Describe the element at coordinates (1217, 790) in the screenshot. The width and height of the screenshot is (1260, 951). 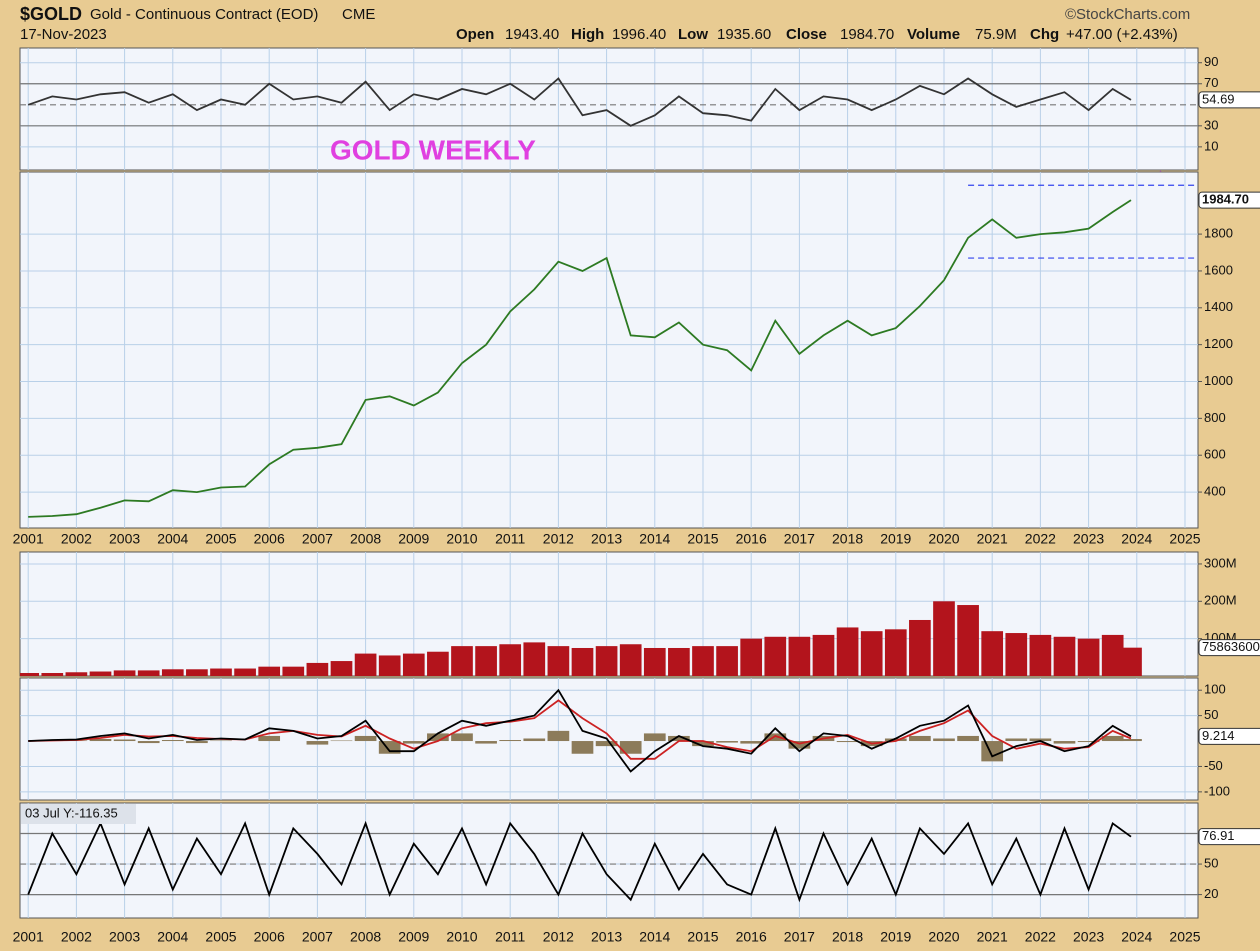
I see `y-tick-label: -100` at that location.